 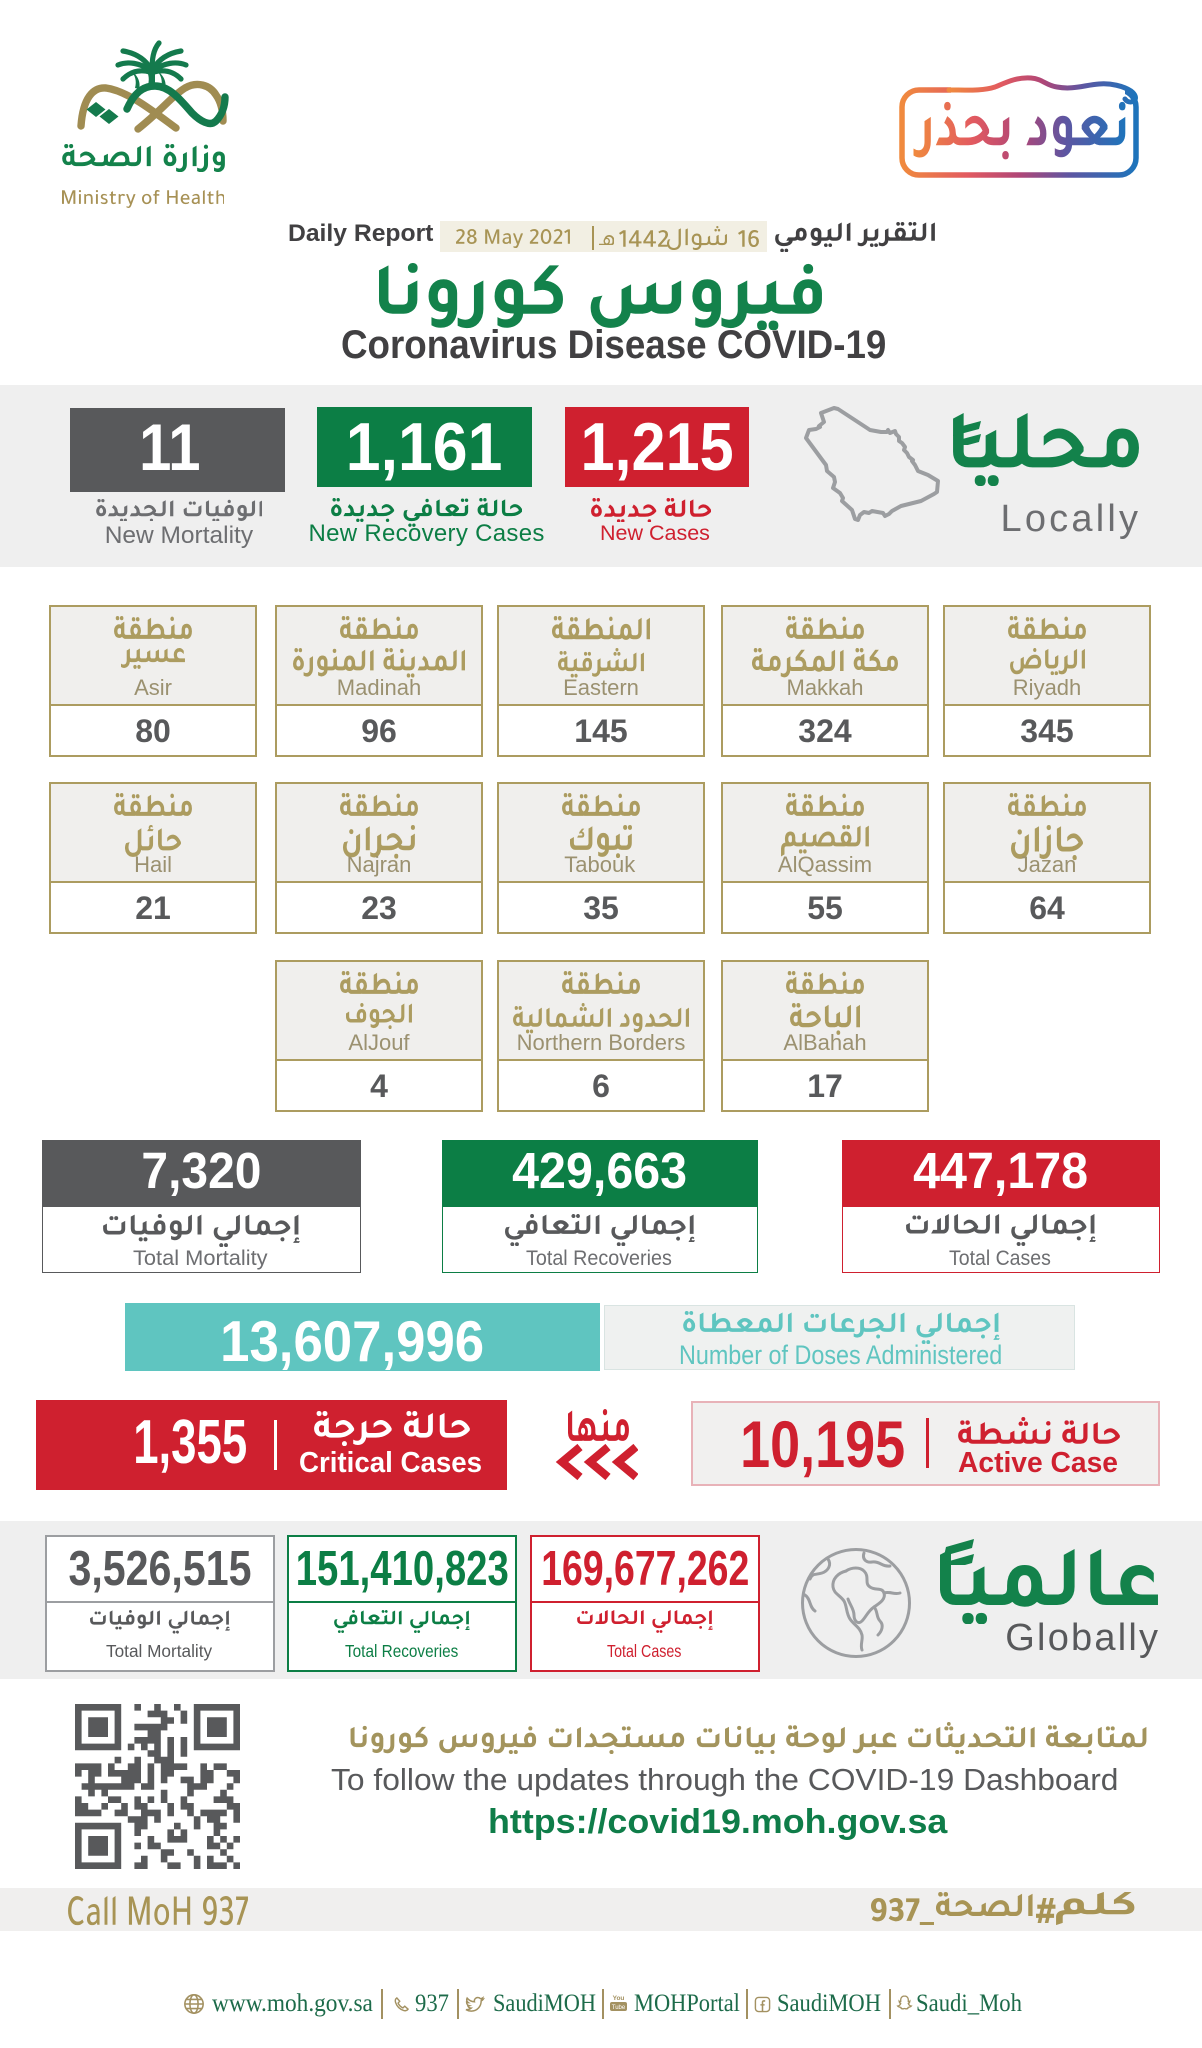 I want to click on svg-text: You, so click(x=619, y=1998).